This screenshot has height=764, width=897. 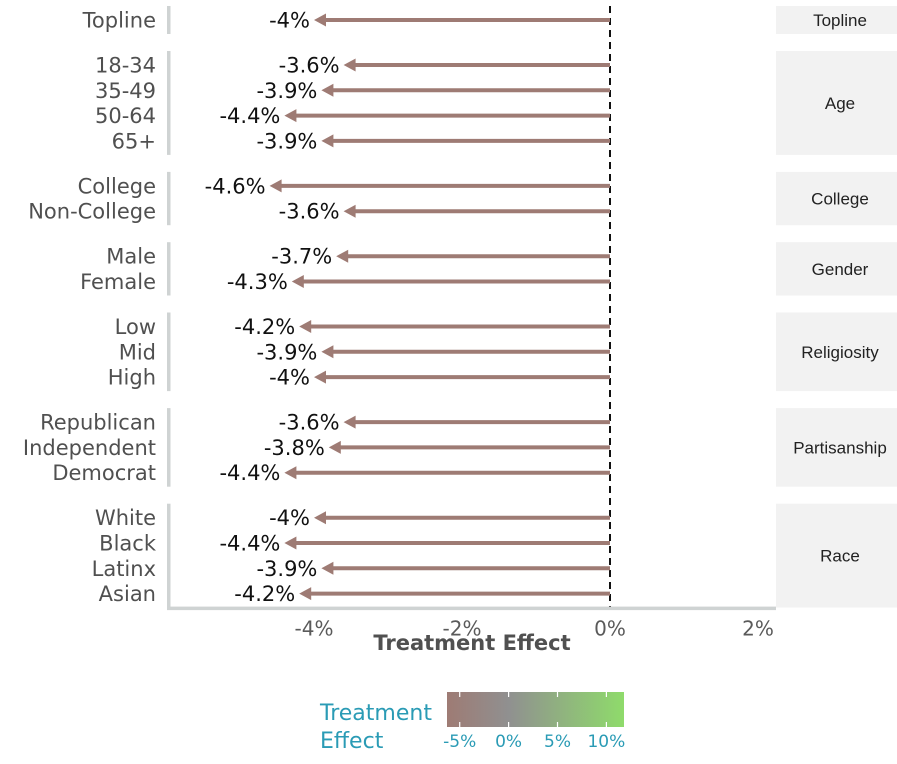 What do you see at coordinates (98, 423) in the screenshot?
I see `category-label: Republican` at bounding box center [98, 423].